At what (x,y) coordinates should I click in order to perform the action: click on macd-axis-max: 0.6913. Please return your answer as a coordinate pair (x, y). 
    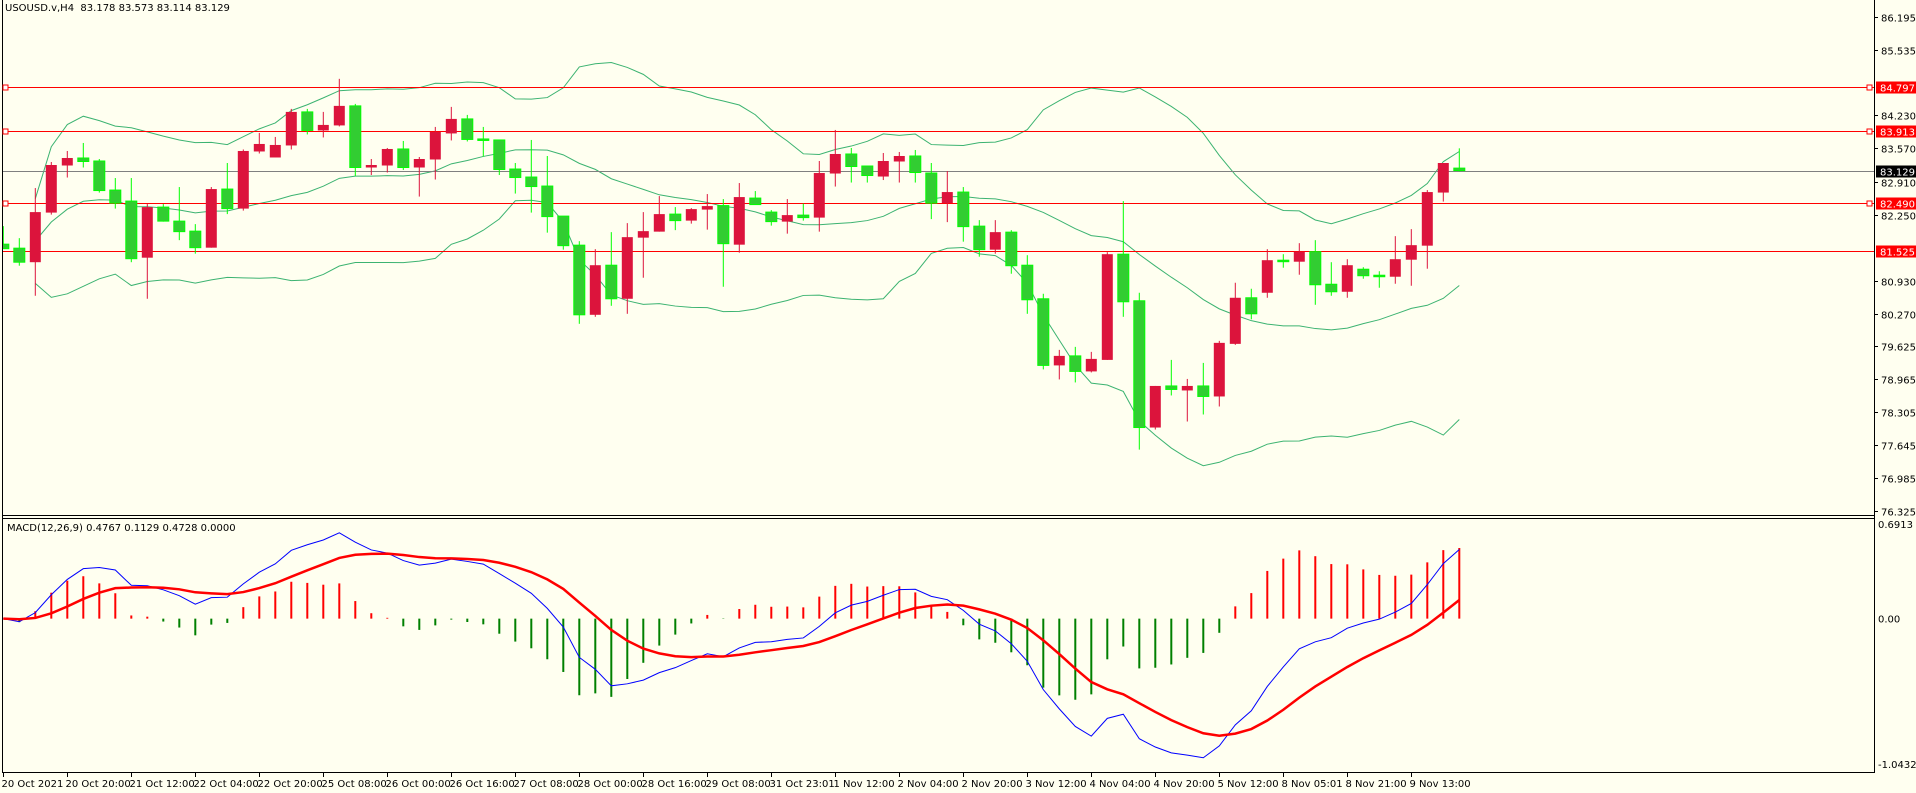
    Looking at the image, I should click on (1895, 525).